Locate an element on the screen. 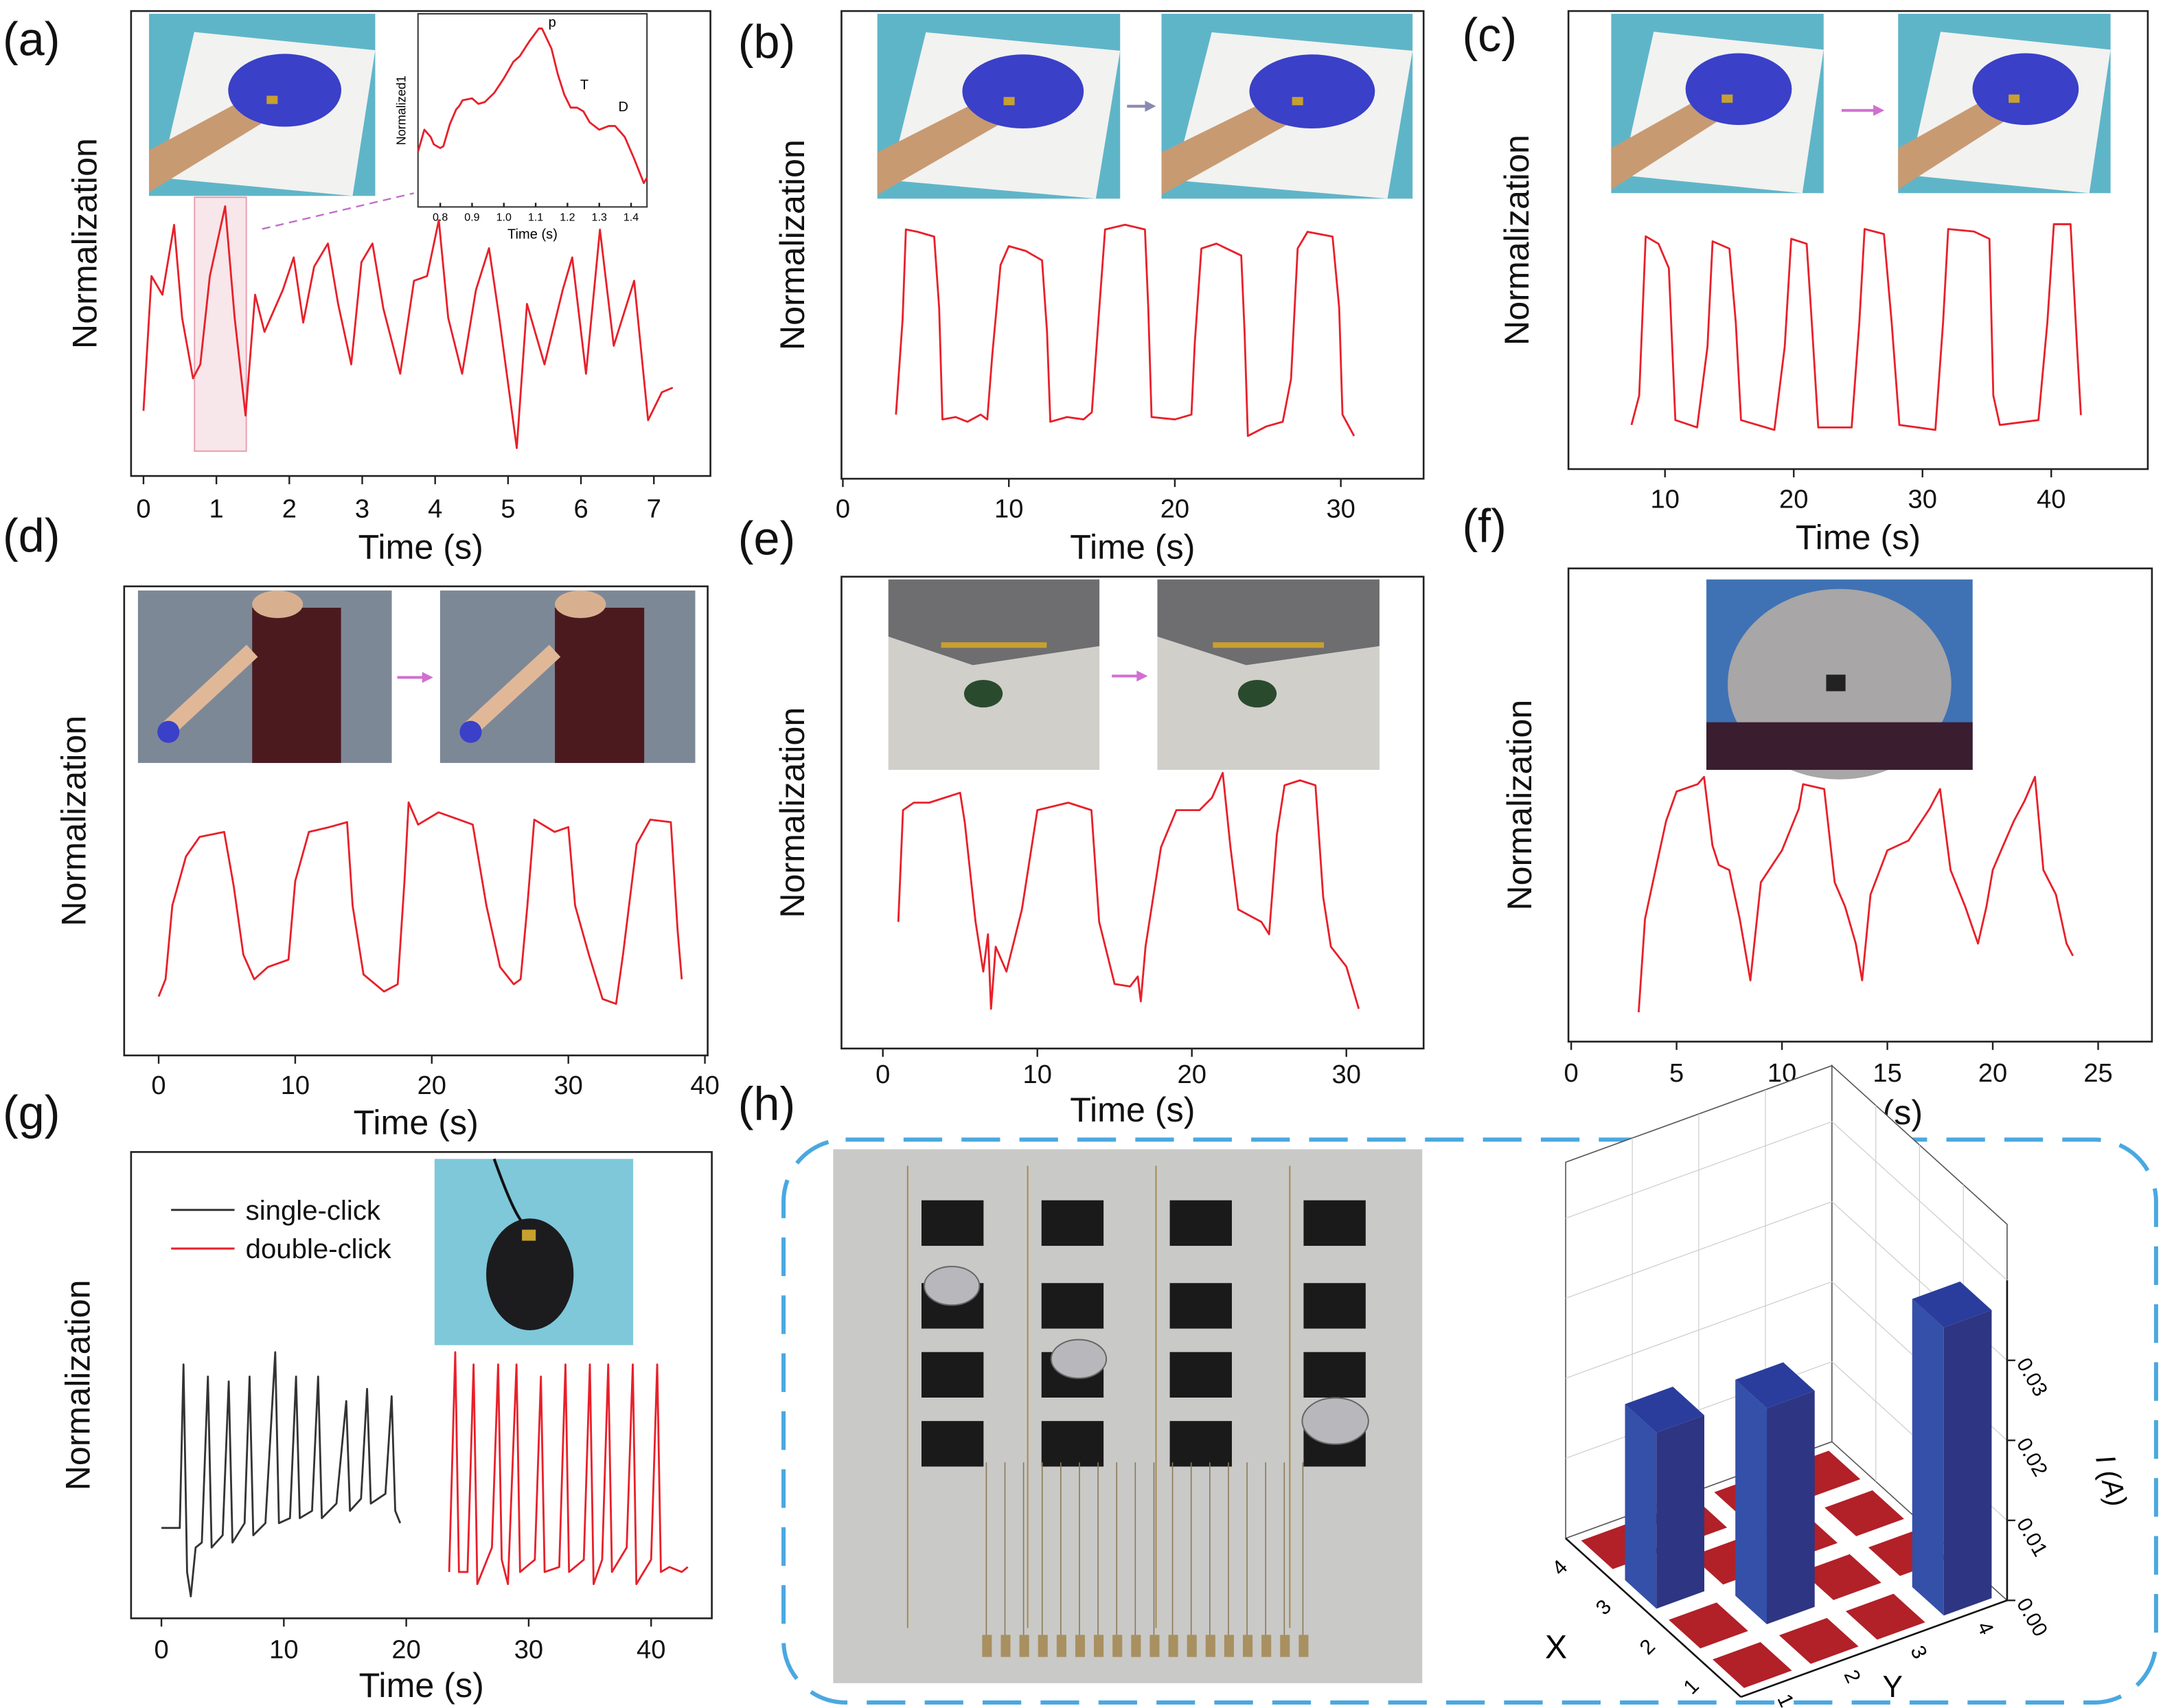  legend-label: single-click is located at coordinates (313, 1210).